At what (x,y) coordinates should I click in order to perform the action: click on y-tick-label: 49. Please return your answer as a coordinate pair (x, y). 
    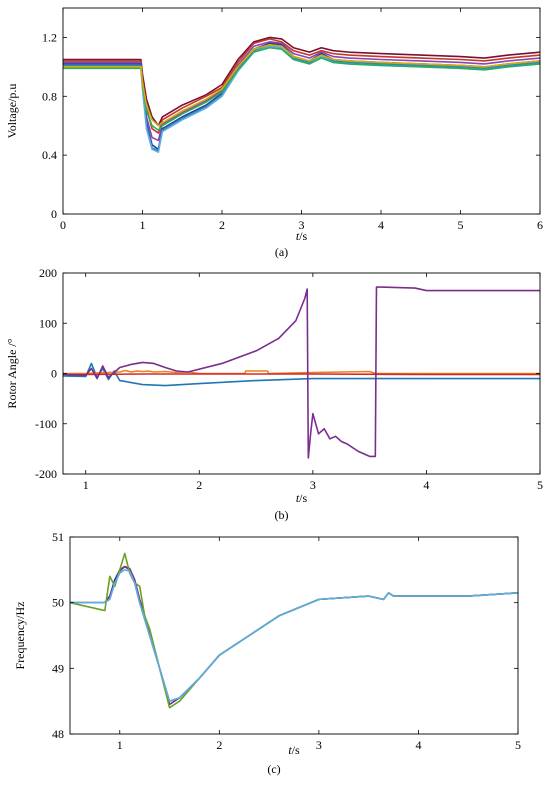
    Looking at the image, I should click on (58, 668).